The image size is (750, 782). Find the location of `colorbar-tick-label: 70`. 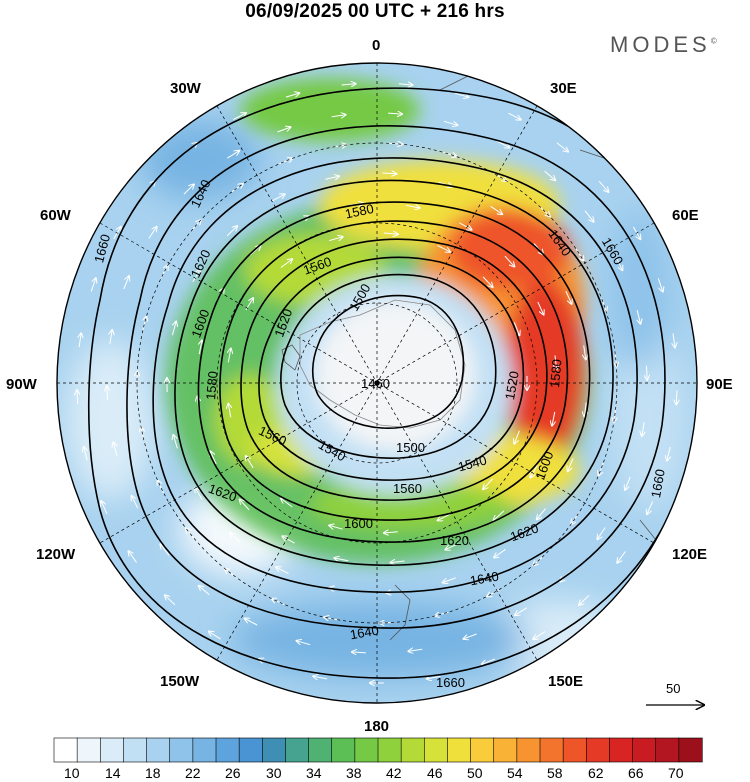

colorbar-tick-label: 70 is located at coordinates (676, 773).